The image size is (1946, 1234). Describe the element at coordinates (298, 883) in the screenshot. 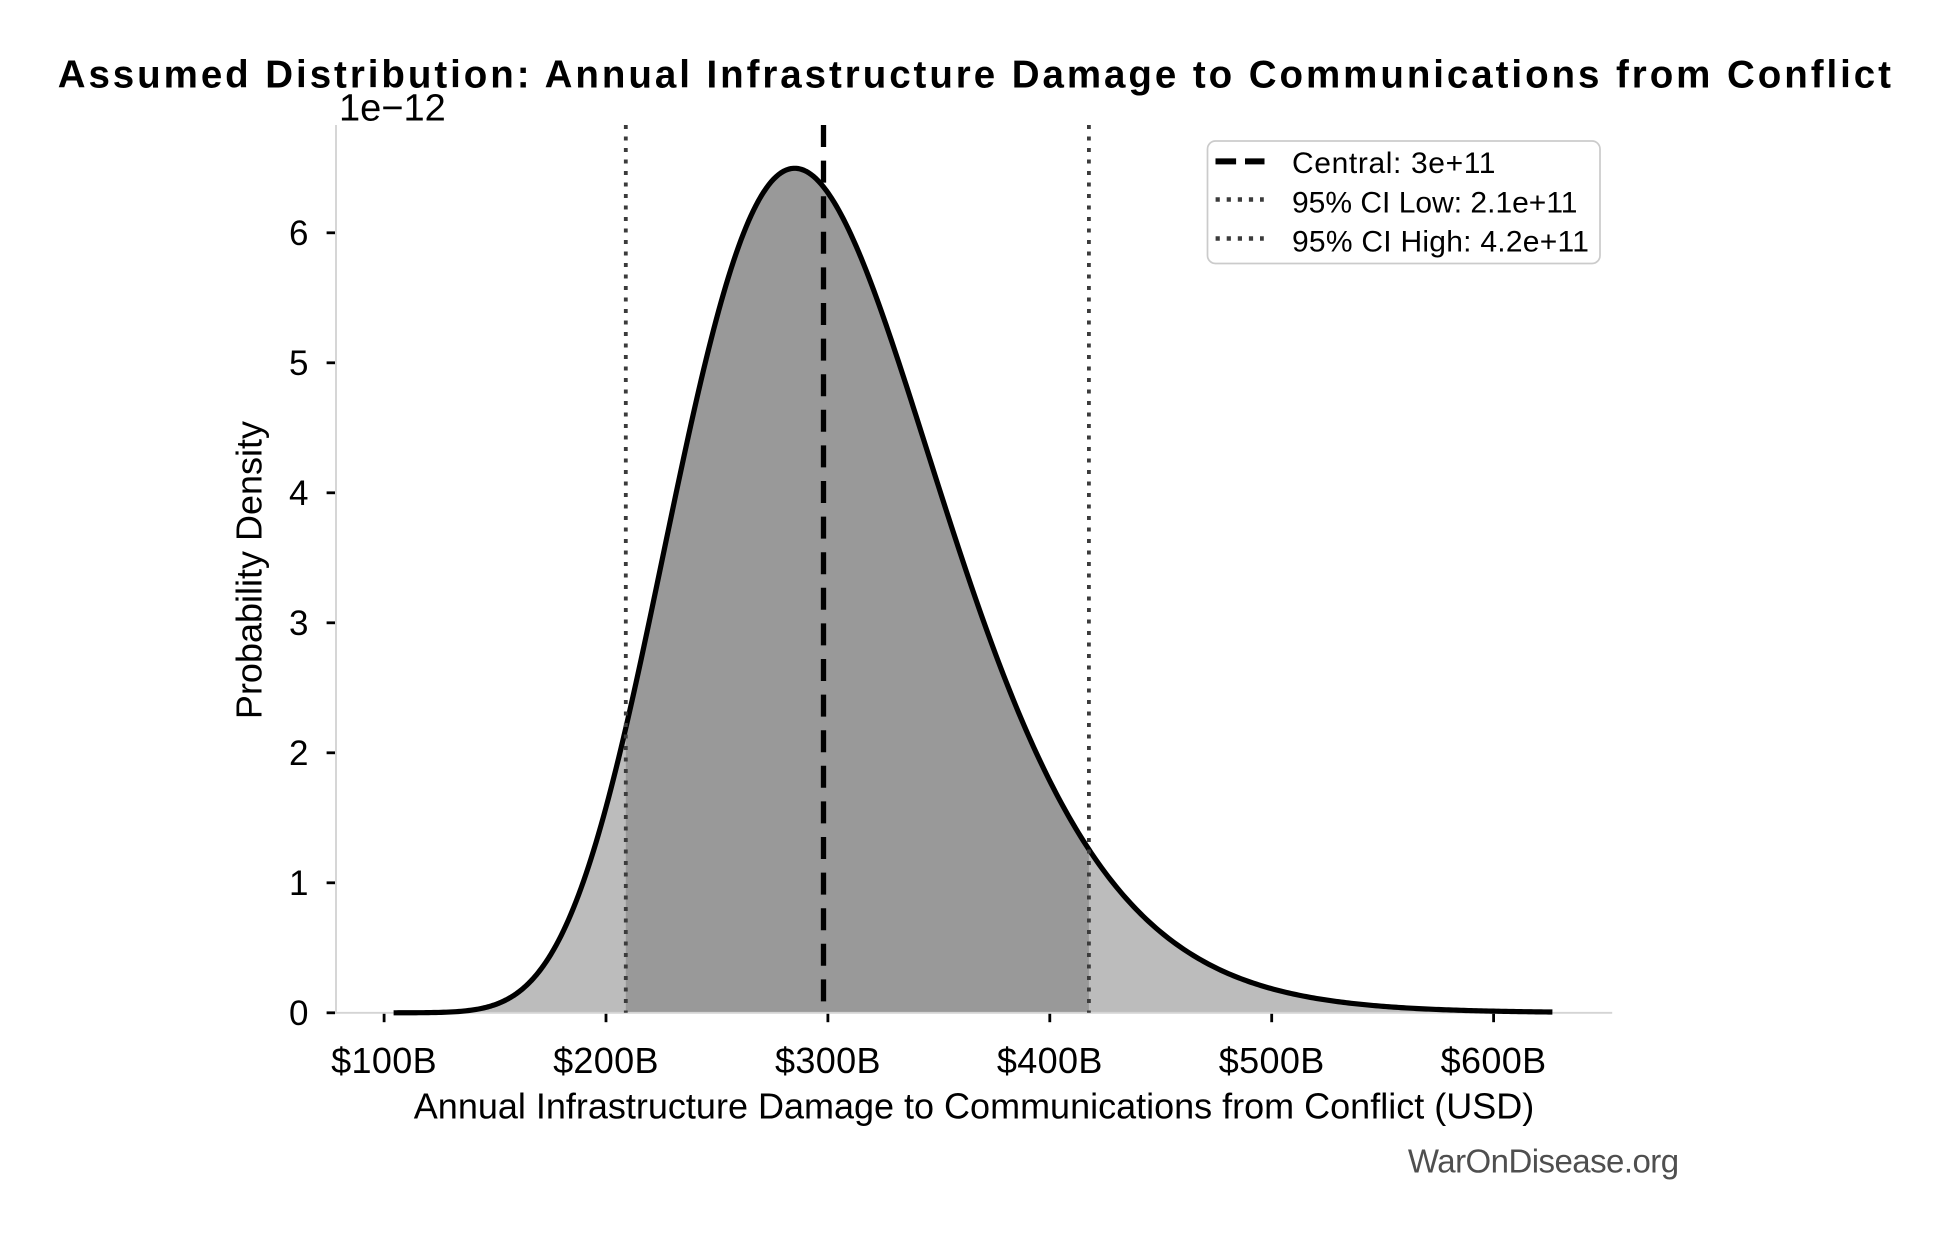

I see `svg-text: 1` at that location.